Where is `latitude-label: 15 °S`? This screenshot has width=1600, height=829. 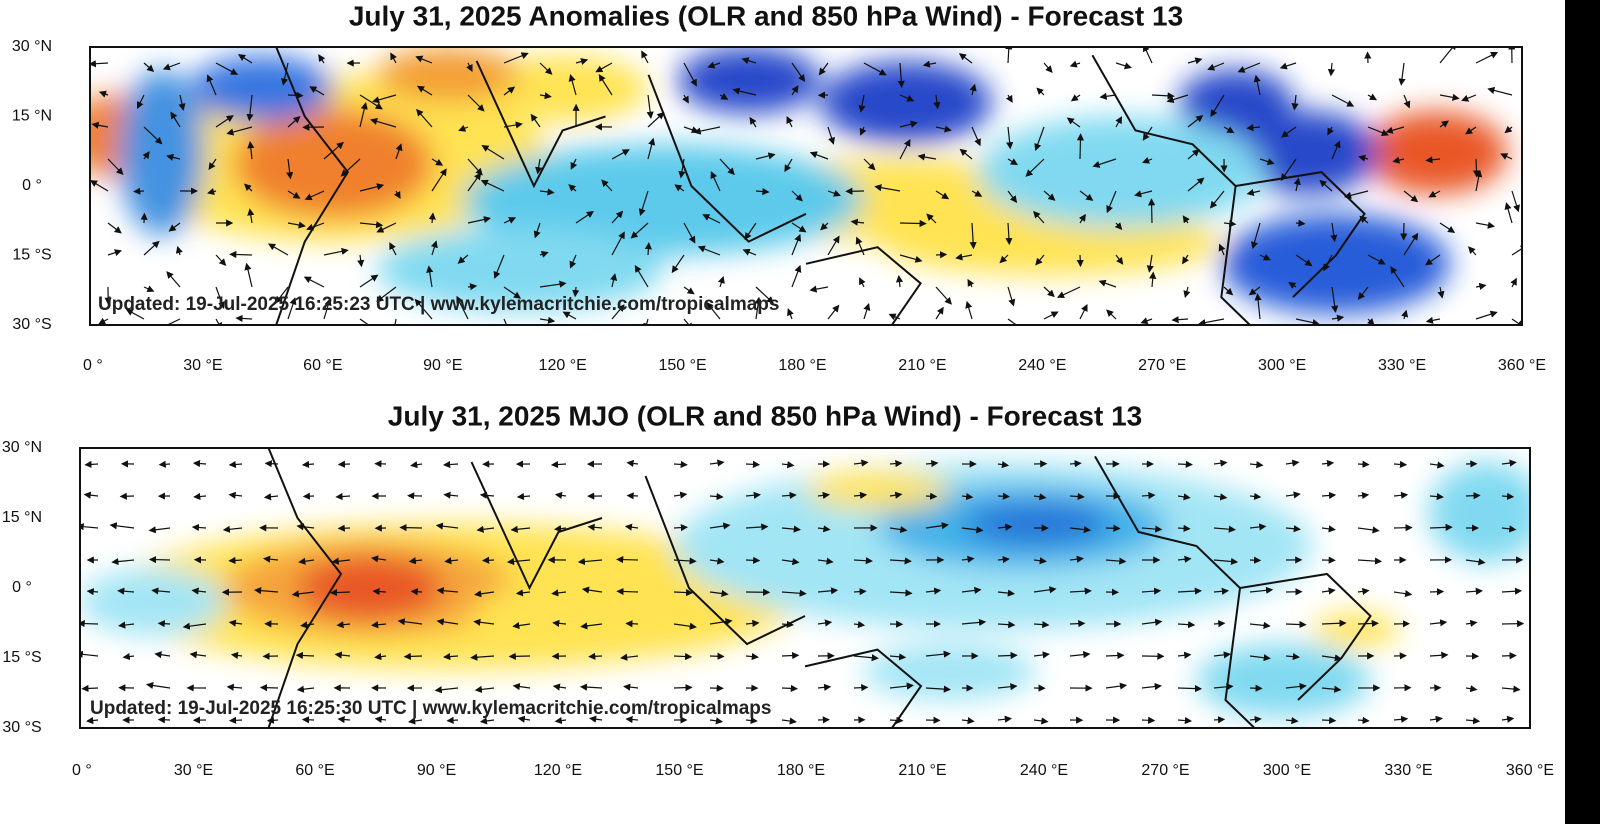 latitude-label: 15 °S is located at coordinates (31, 255).